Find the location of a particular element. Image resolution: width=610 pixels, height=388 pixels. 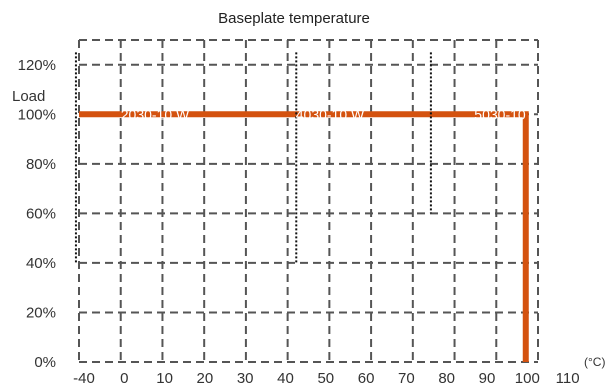

y-tick-label: 120% is located at coordinates (37, 65).